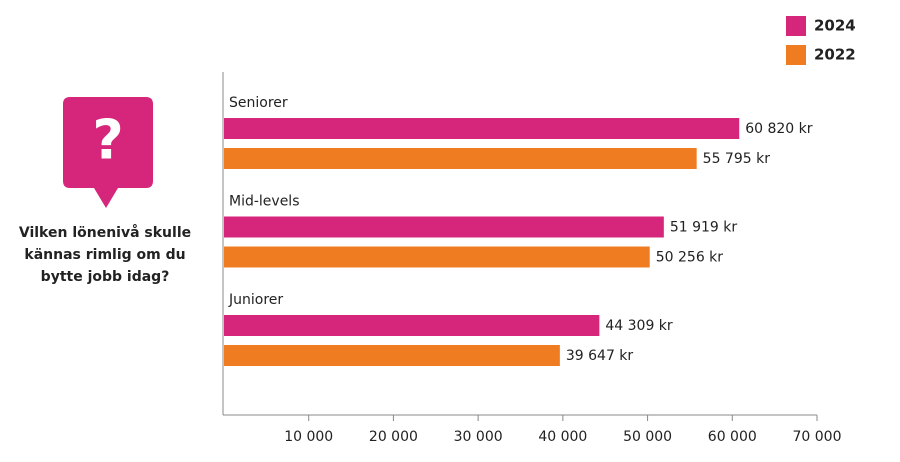 The width and height of the screenshot is (900, 462). What do you see at coordinates (690, 258) in the screenshot?
I see `value-label: 50 256 kr` at bounding box center [690, 258].